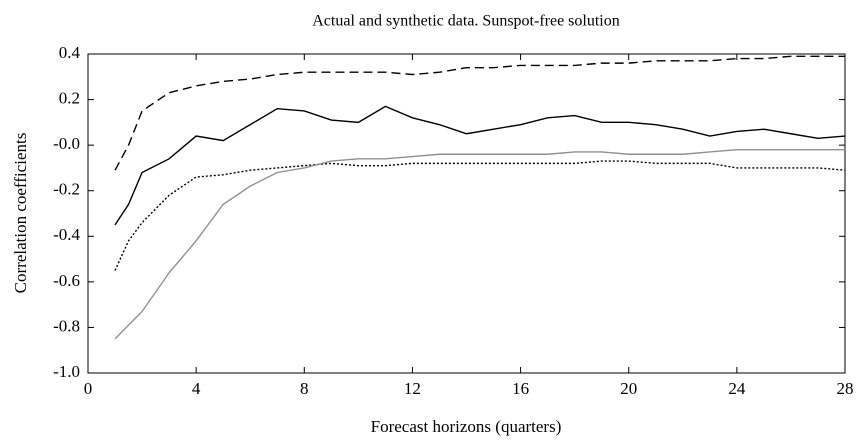 The image size is (861, 442). I want to click on y-tick-label: -1.0, so click(66, 371).